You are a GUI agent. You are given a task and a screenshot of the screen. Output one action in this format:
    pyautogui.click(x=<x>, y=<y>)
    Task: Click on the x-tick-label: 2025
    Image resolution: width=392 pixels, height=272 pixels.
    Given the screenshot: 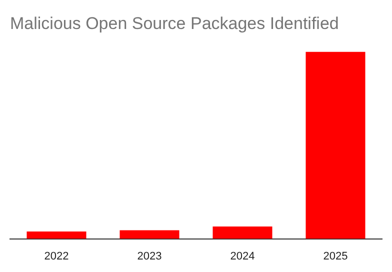 What is the action you would take?
    pyautogui.click(x=335, y=256)
    